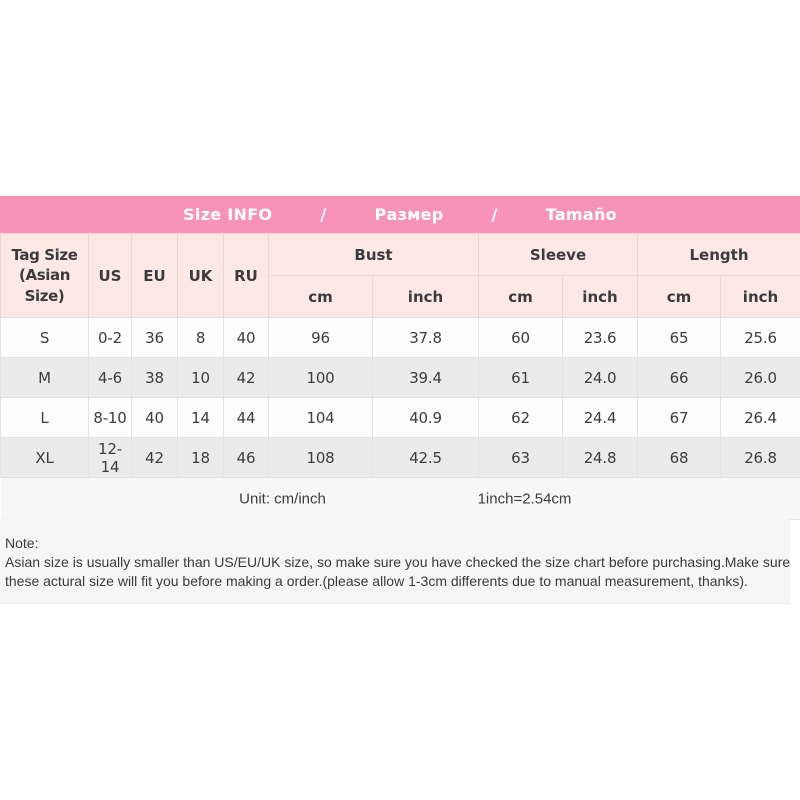 The width and height of the screenshot is (800, 800). What do you see at coordinates (246, 417) in the screenshot?
I see `ru-size-cell: 44` at bounding box center [246, 417].